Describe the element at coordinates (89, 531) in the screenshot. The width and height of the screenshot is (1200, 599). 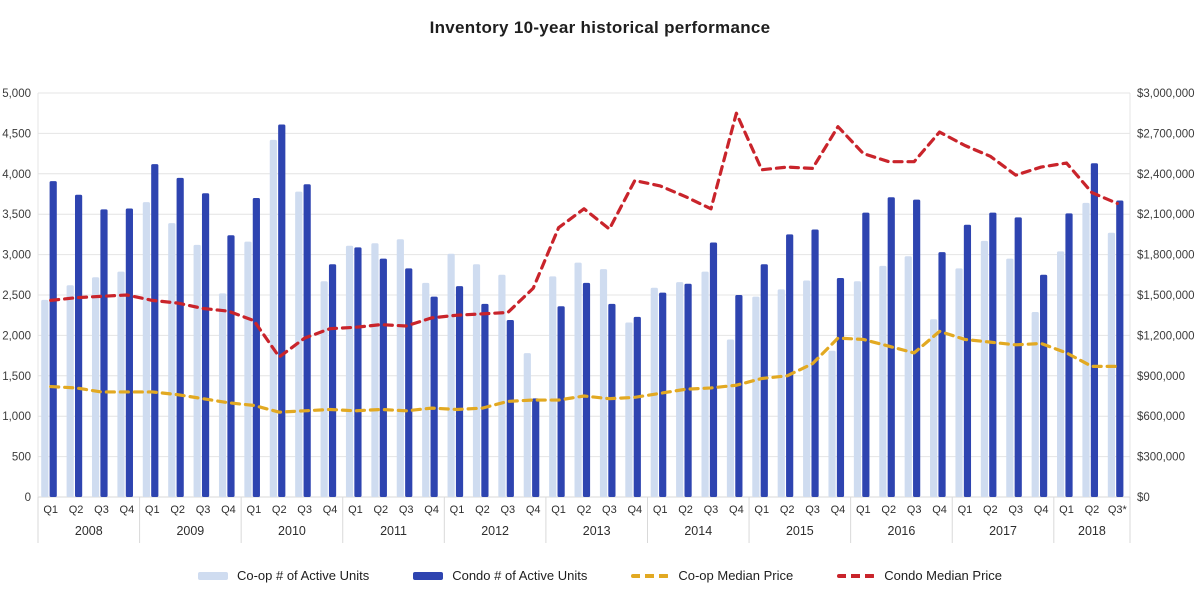
I see `axis-tick-label: 2008` at that location.